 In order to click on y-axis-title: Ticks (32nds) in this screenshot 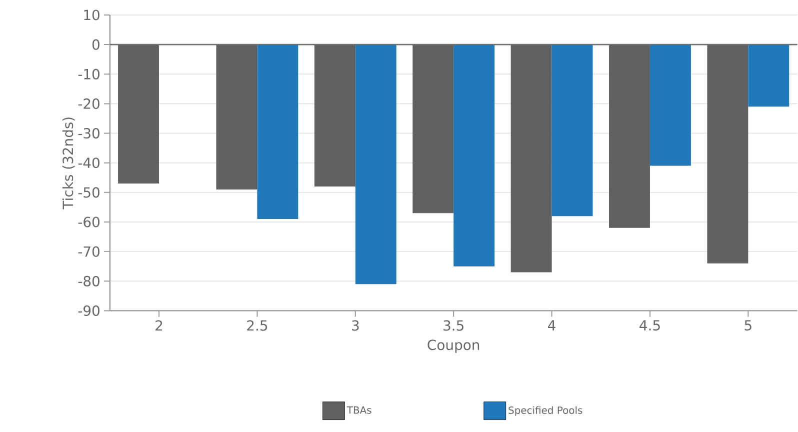, I will do `click(68, 164)`.